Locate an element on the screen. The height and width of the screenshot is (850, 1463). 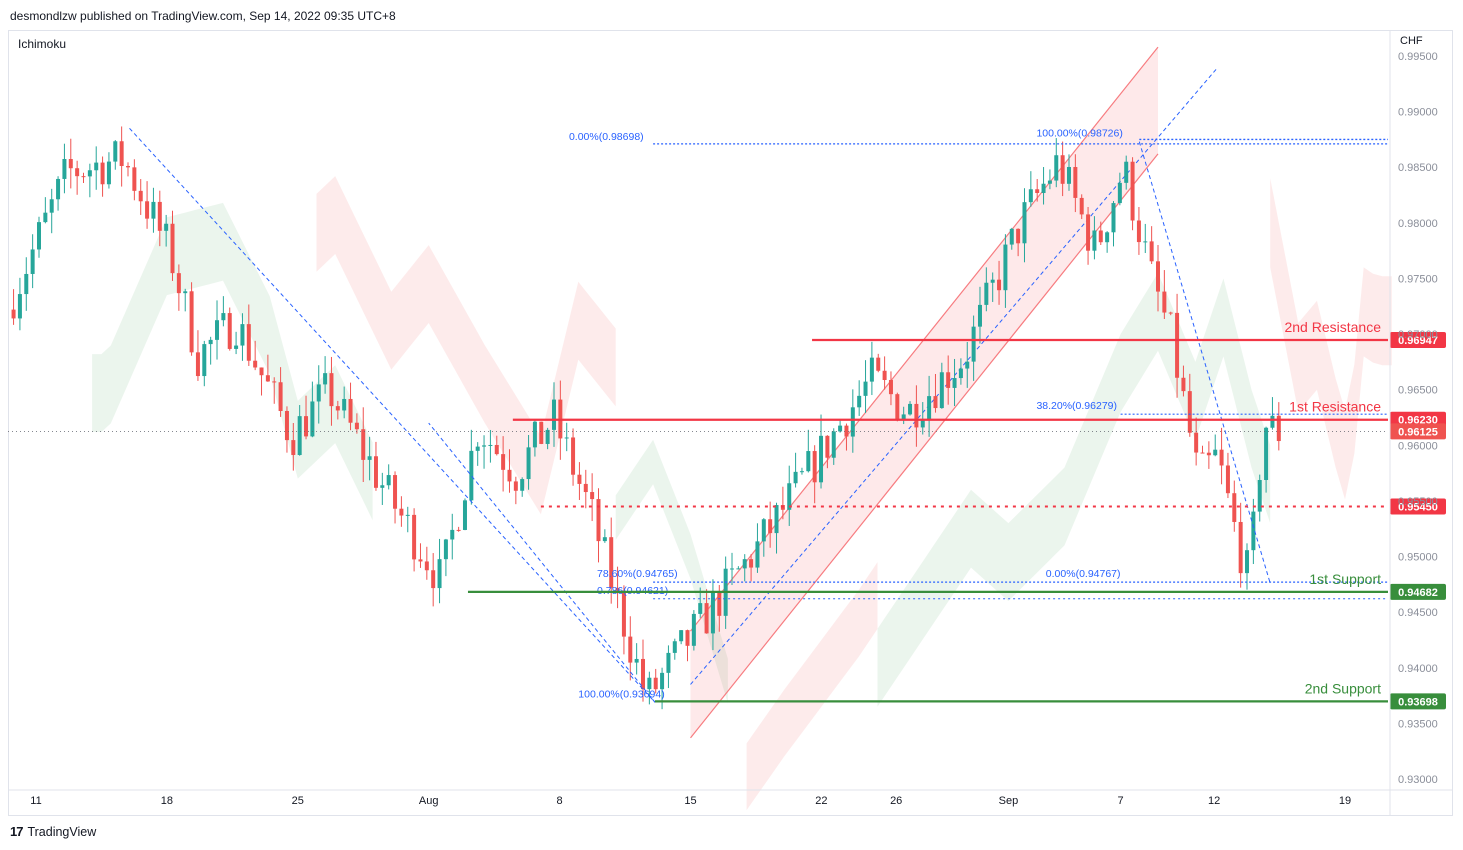
fib-label: 0.786(0.94621) is located at coordinates (632, 591).